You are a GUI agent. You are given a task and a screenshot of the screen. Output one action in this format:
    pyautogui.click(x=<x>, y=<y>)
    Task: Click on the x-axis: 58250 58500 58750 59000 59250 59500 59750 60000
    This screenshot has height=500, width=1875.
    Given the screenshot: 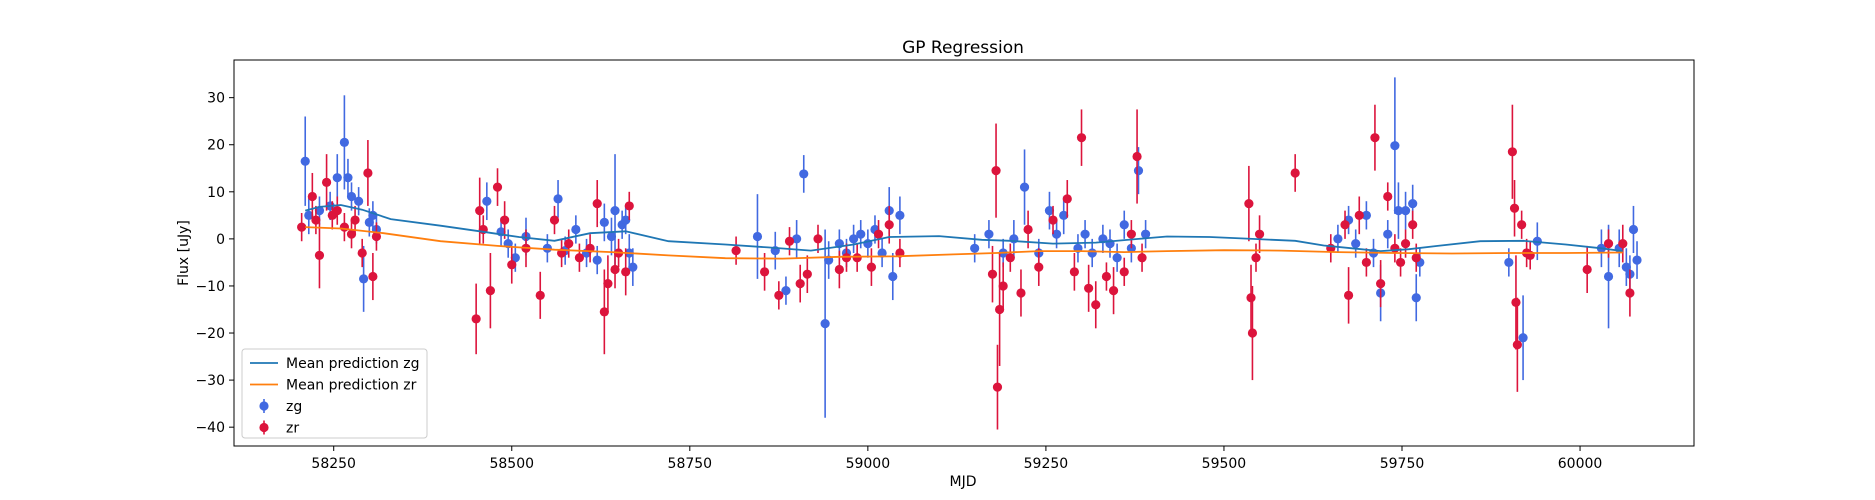 What is the action you would take?
    pyautogui.click(x=956, y=459)
    